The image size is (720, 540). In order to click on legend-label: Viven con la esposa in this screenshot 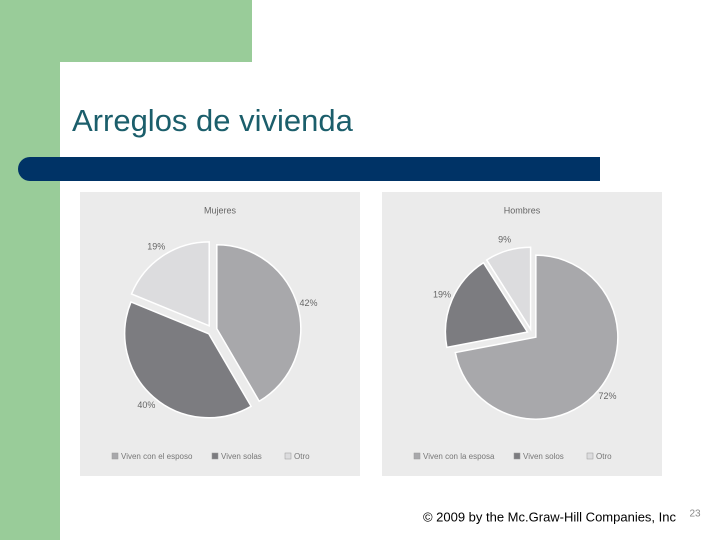, I will do `click(459, 456)`.